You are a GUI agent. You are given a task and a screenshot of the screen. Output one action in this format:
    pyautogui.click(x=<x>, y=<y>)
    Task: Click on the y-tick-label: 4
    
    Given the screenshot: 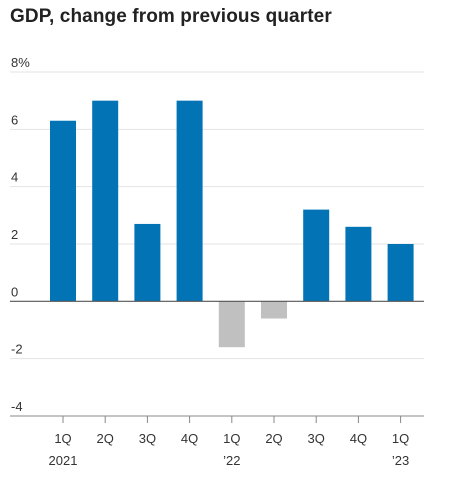 What is the action you would take?
    pyautogui.click(x=14, y=177)
    